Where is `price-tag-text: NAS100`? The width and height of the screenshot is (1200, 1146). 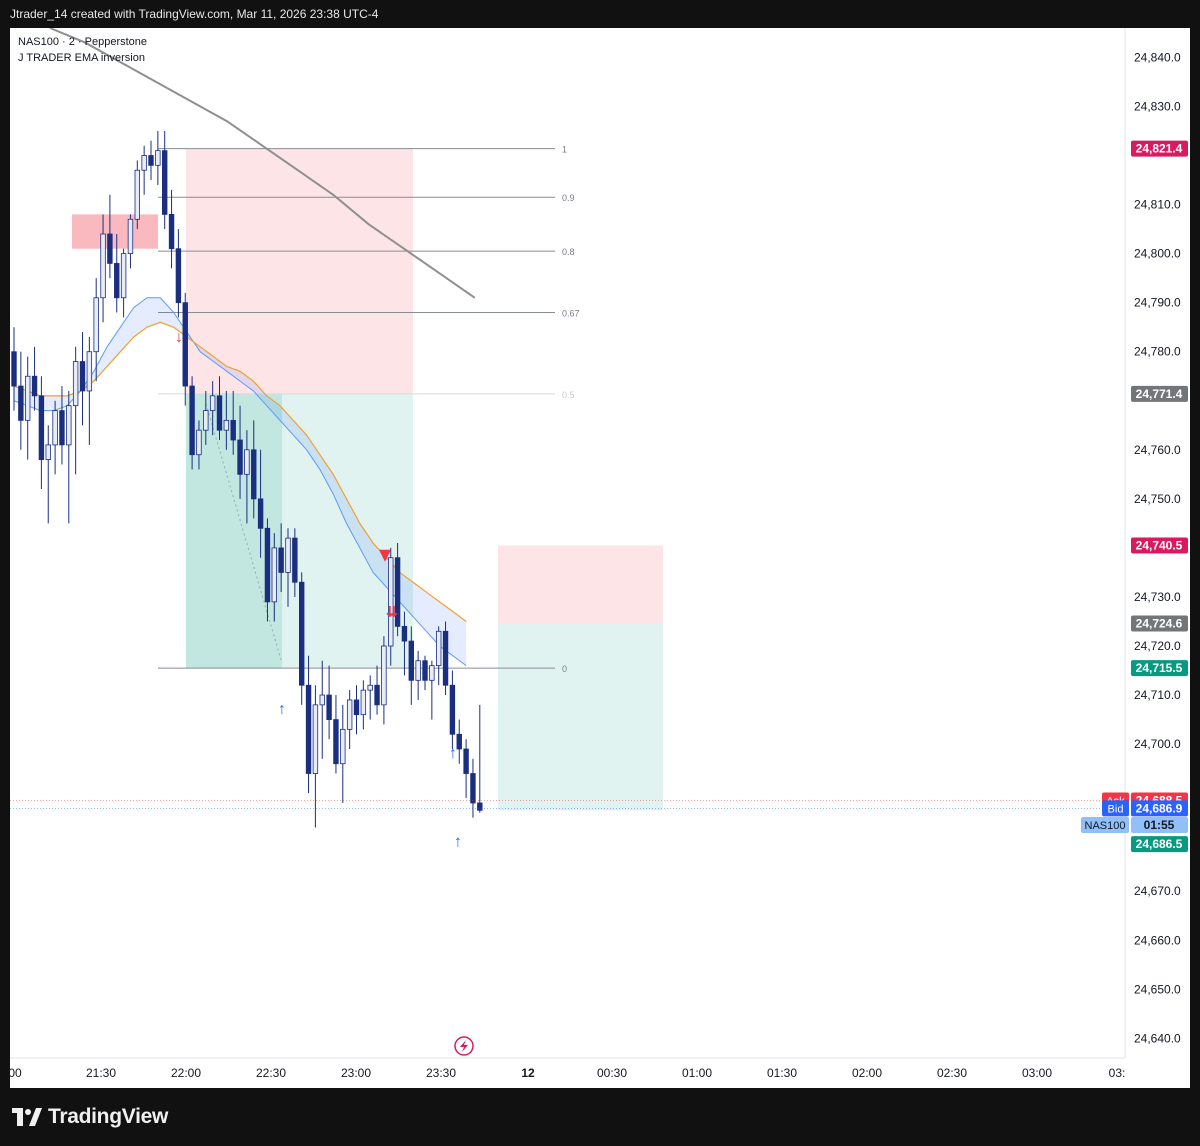 price-tag-text: NAS100 is located at coordinates (1105, 826).